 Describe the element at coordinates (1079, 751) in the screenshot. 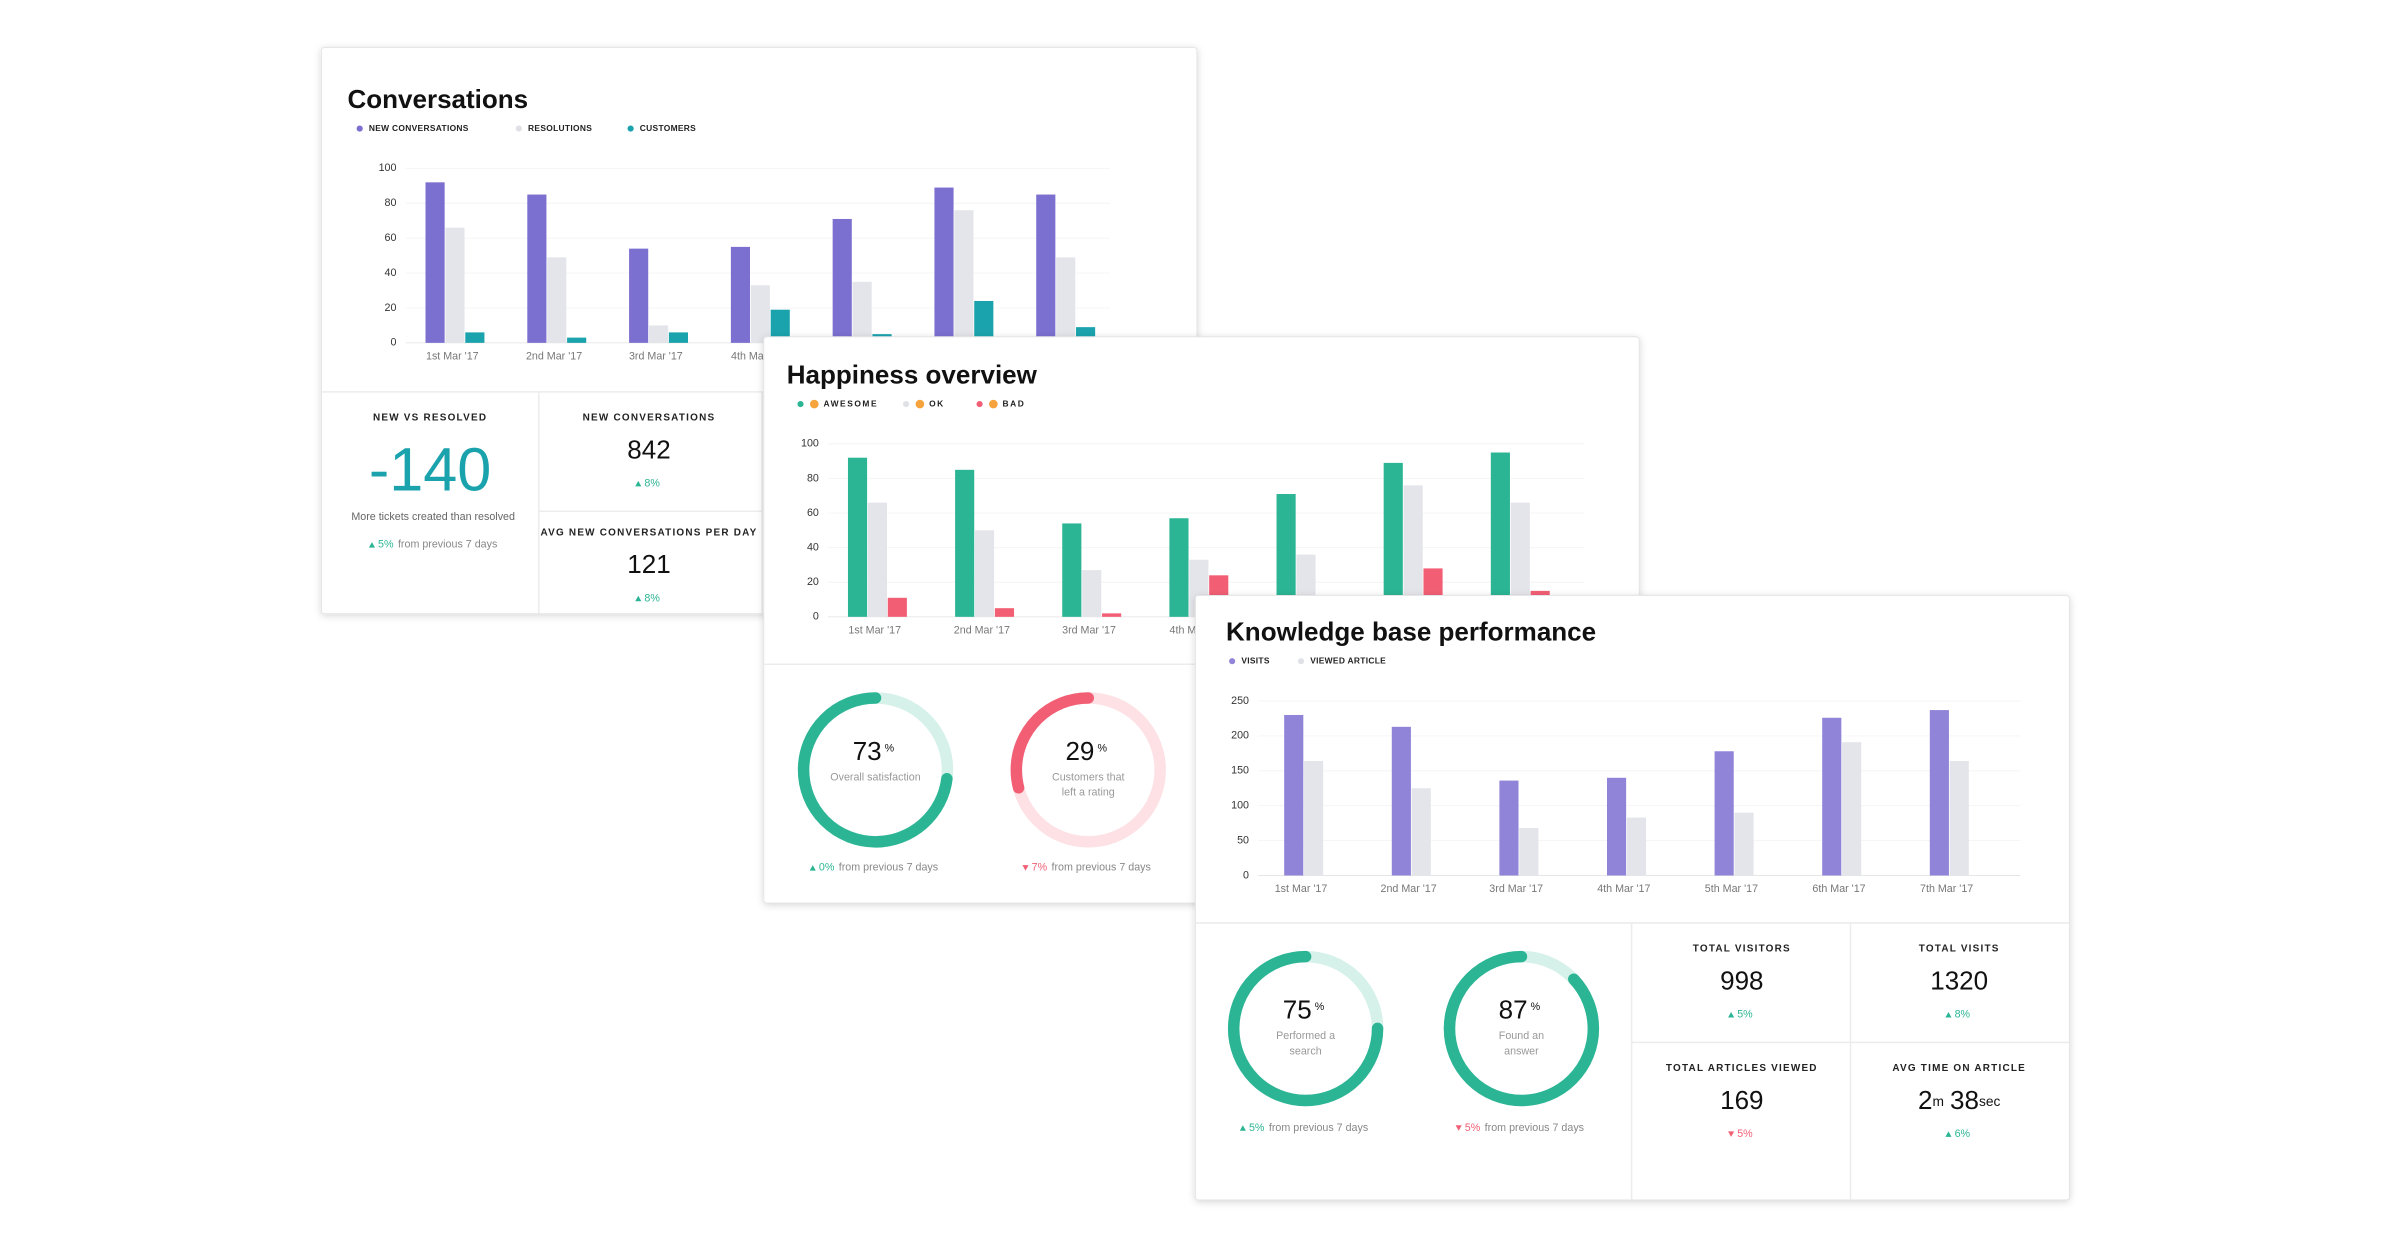

I see `gauge-value: 29` at that location.